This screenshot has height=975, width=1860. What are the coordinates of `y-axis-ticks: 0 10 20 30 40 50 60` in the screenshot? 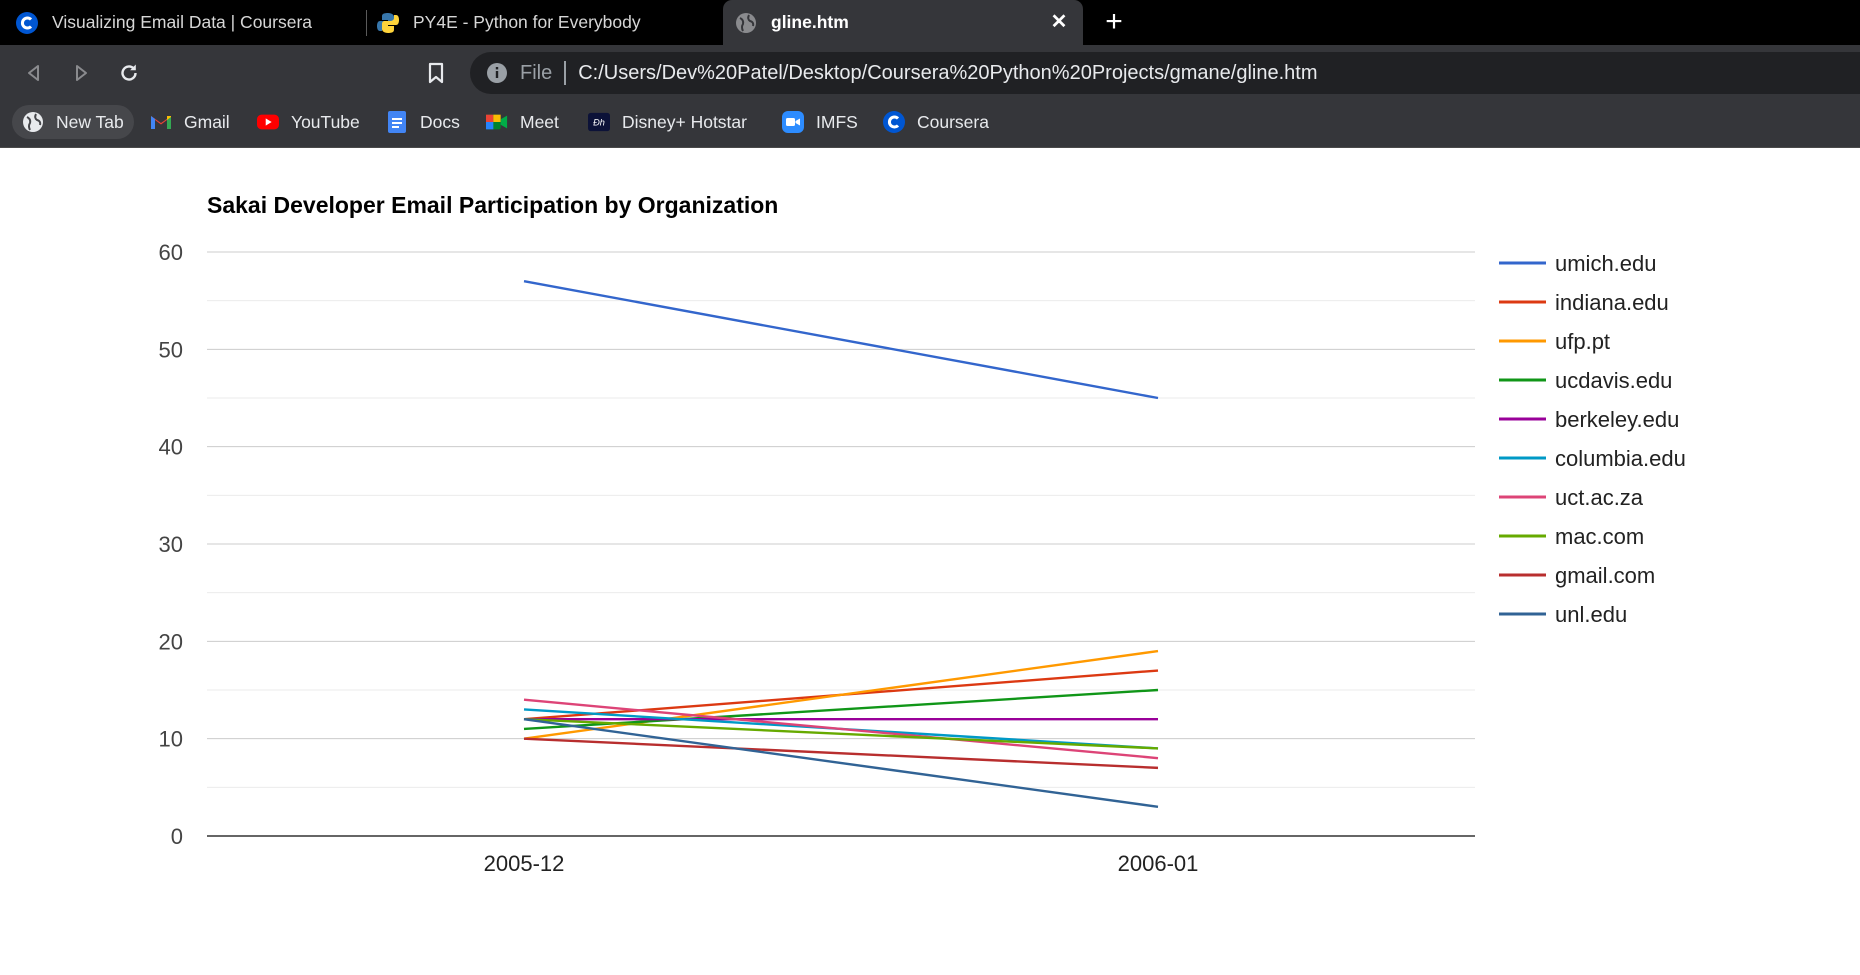 It's located at (171, 544).